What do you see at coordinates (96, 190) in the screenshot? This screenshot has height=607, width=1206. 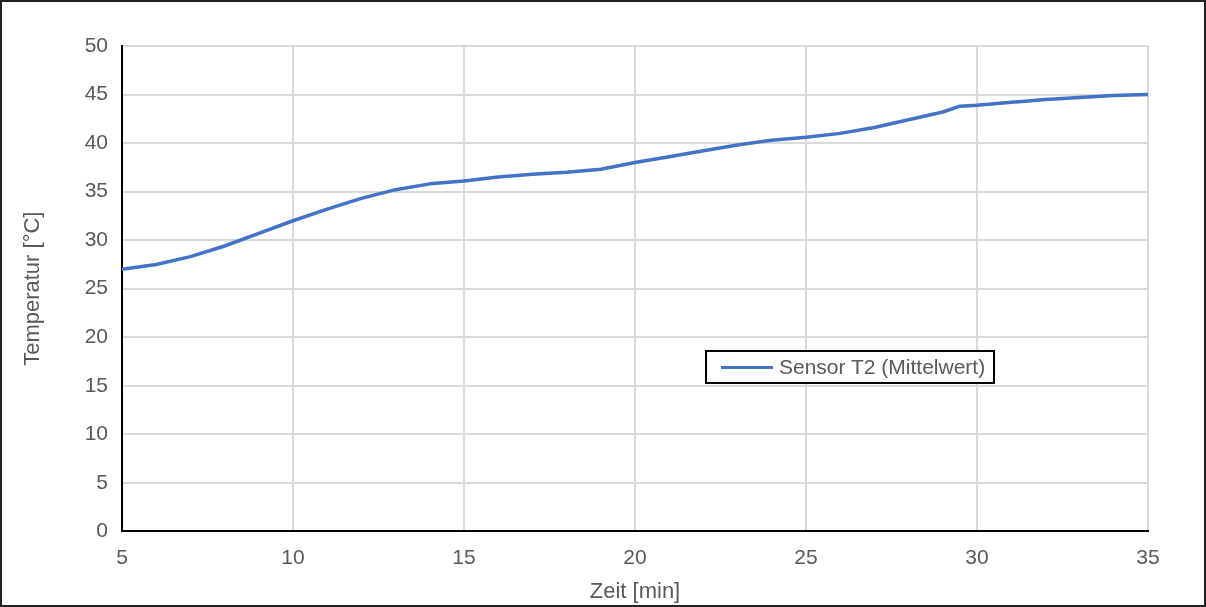 I see `y-tick-label: 35` at bounding box center [96, 190].